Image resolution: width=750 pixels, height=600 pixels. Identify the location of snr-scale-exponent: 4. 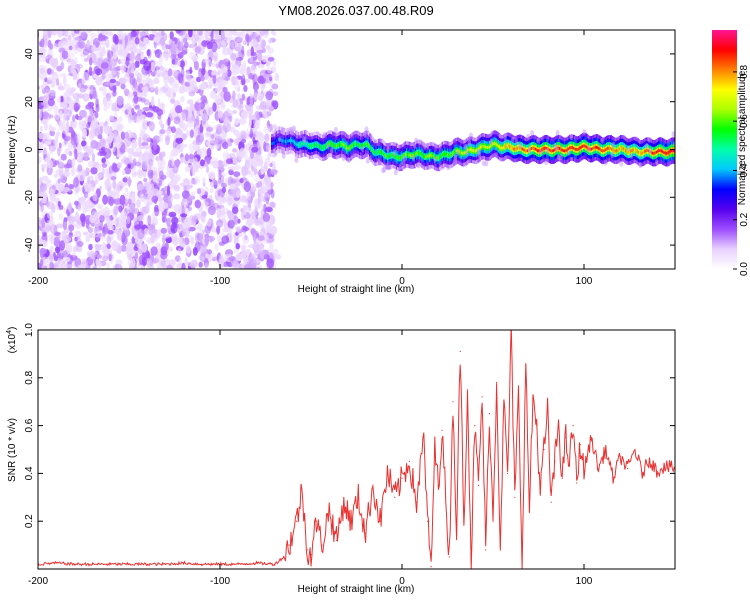
(9, 332).